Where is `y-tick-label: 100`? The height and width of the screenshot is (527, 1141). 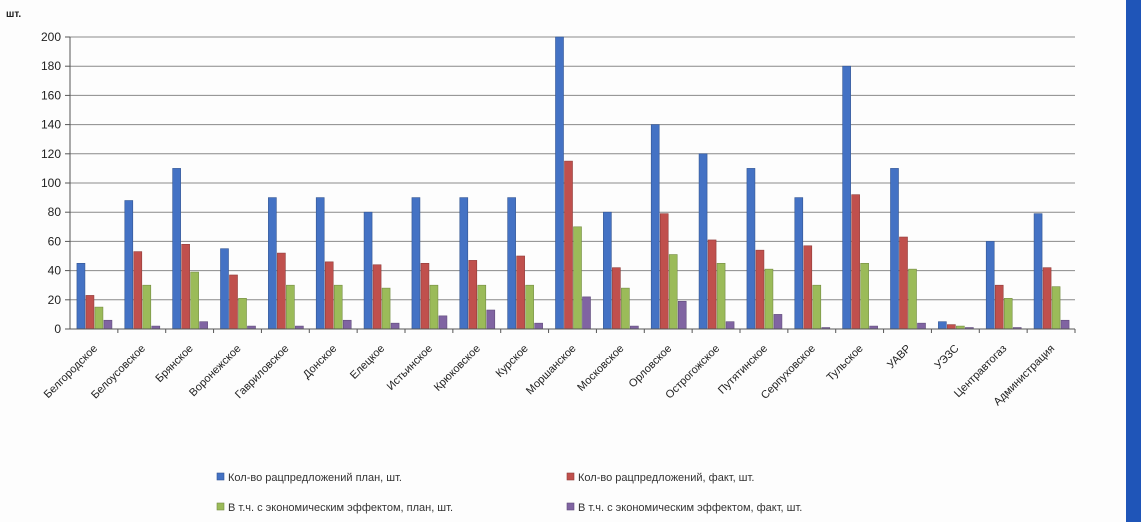 y-tick-label: 100 is located at coordinates (51, 183).